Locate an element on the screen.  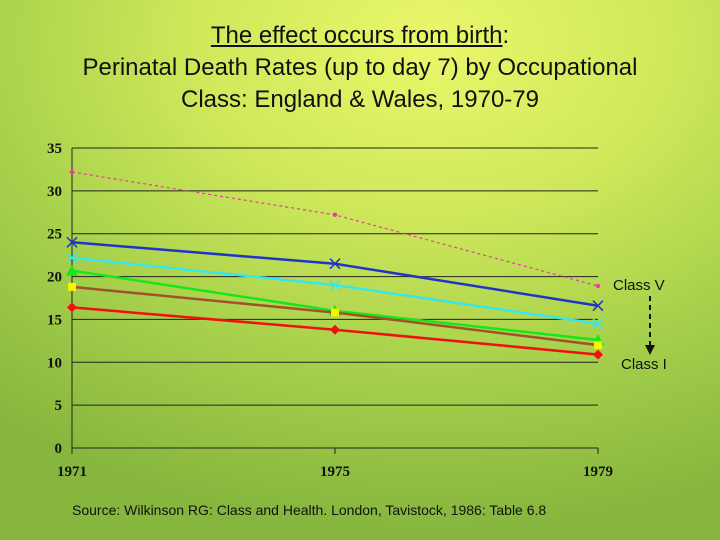
x-tick-label: 1971 is located at coordinates (72, 472).